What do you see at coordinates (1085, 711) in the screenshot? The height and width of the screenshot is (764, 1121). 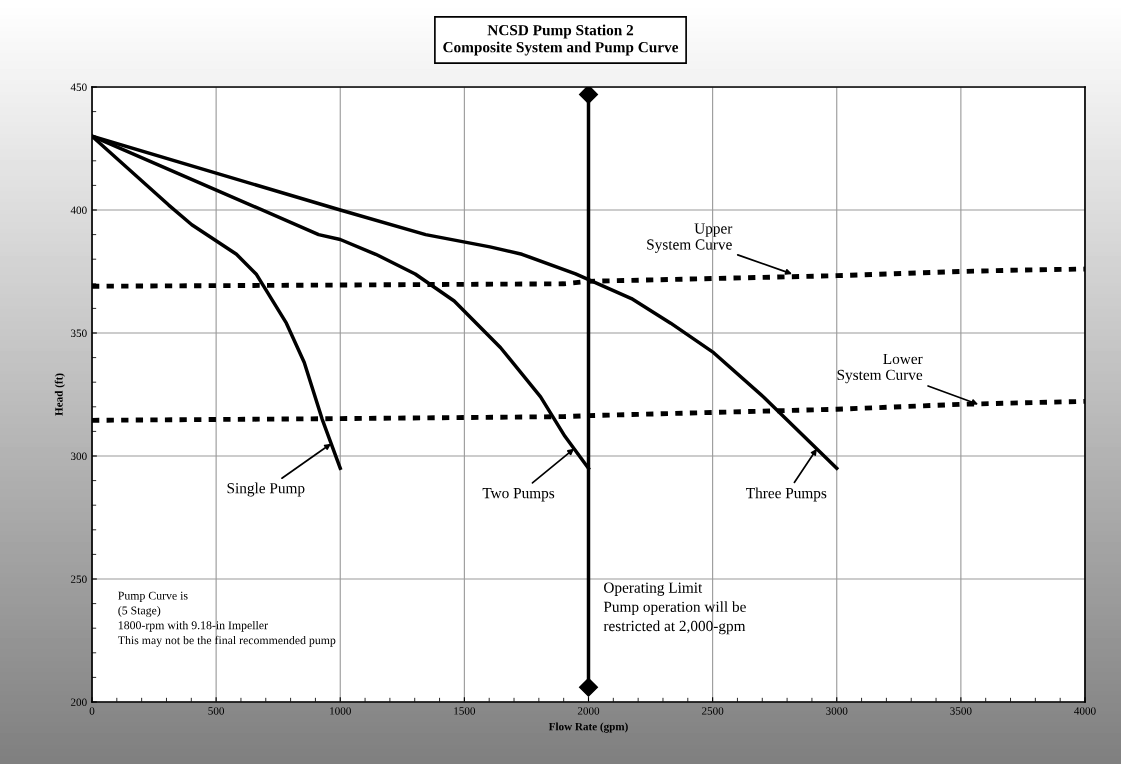 I see `x-tick-label: 4000` at bounding box center [1085, 711].